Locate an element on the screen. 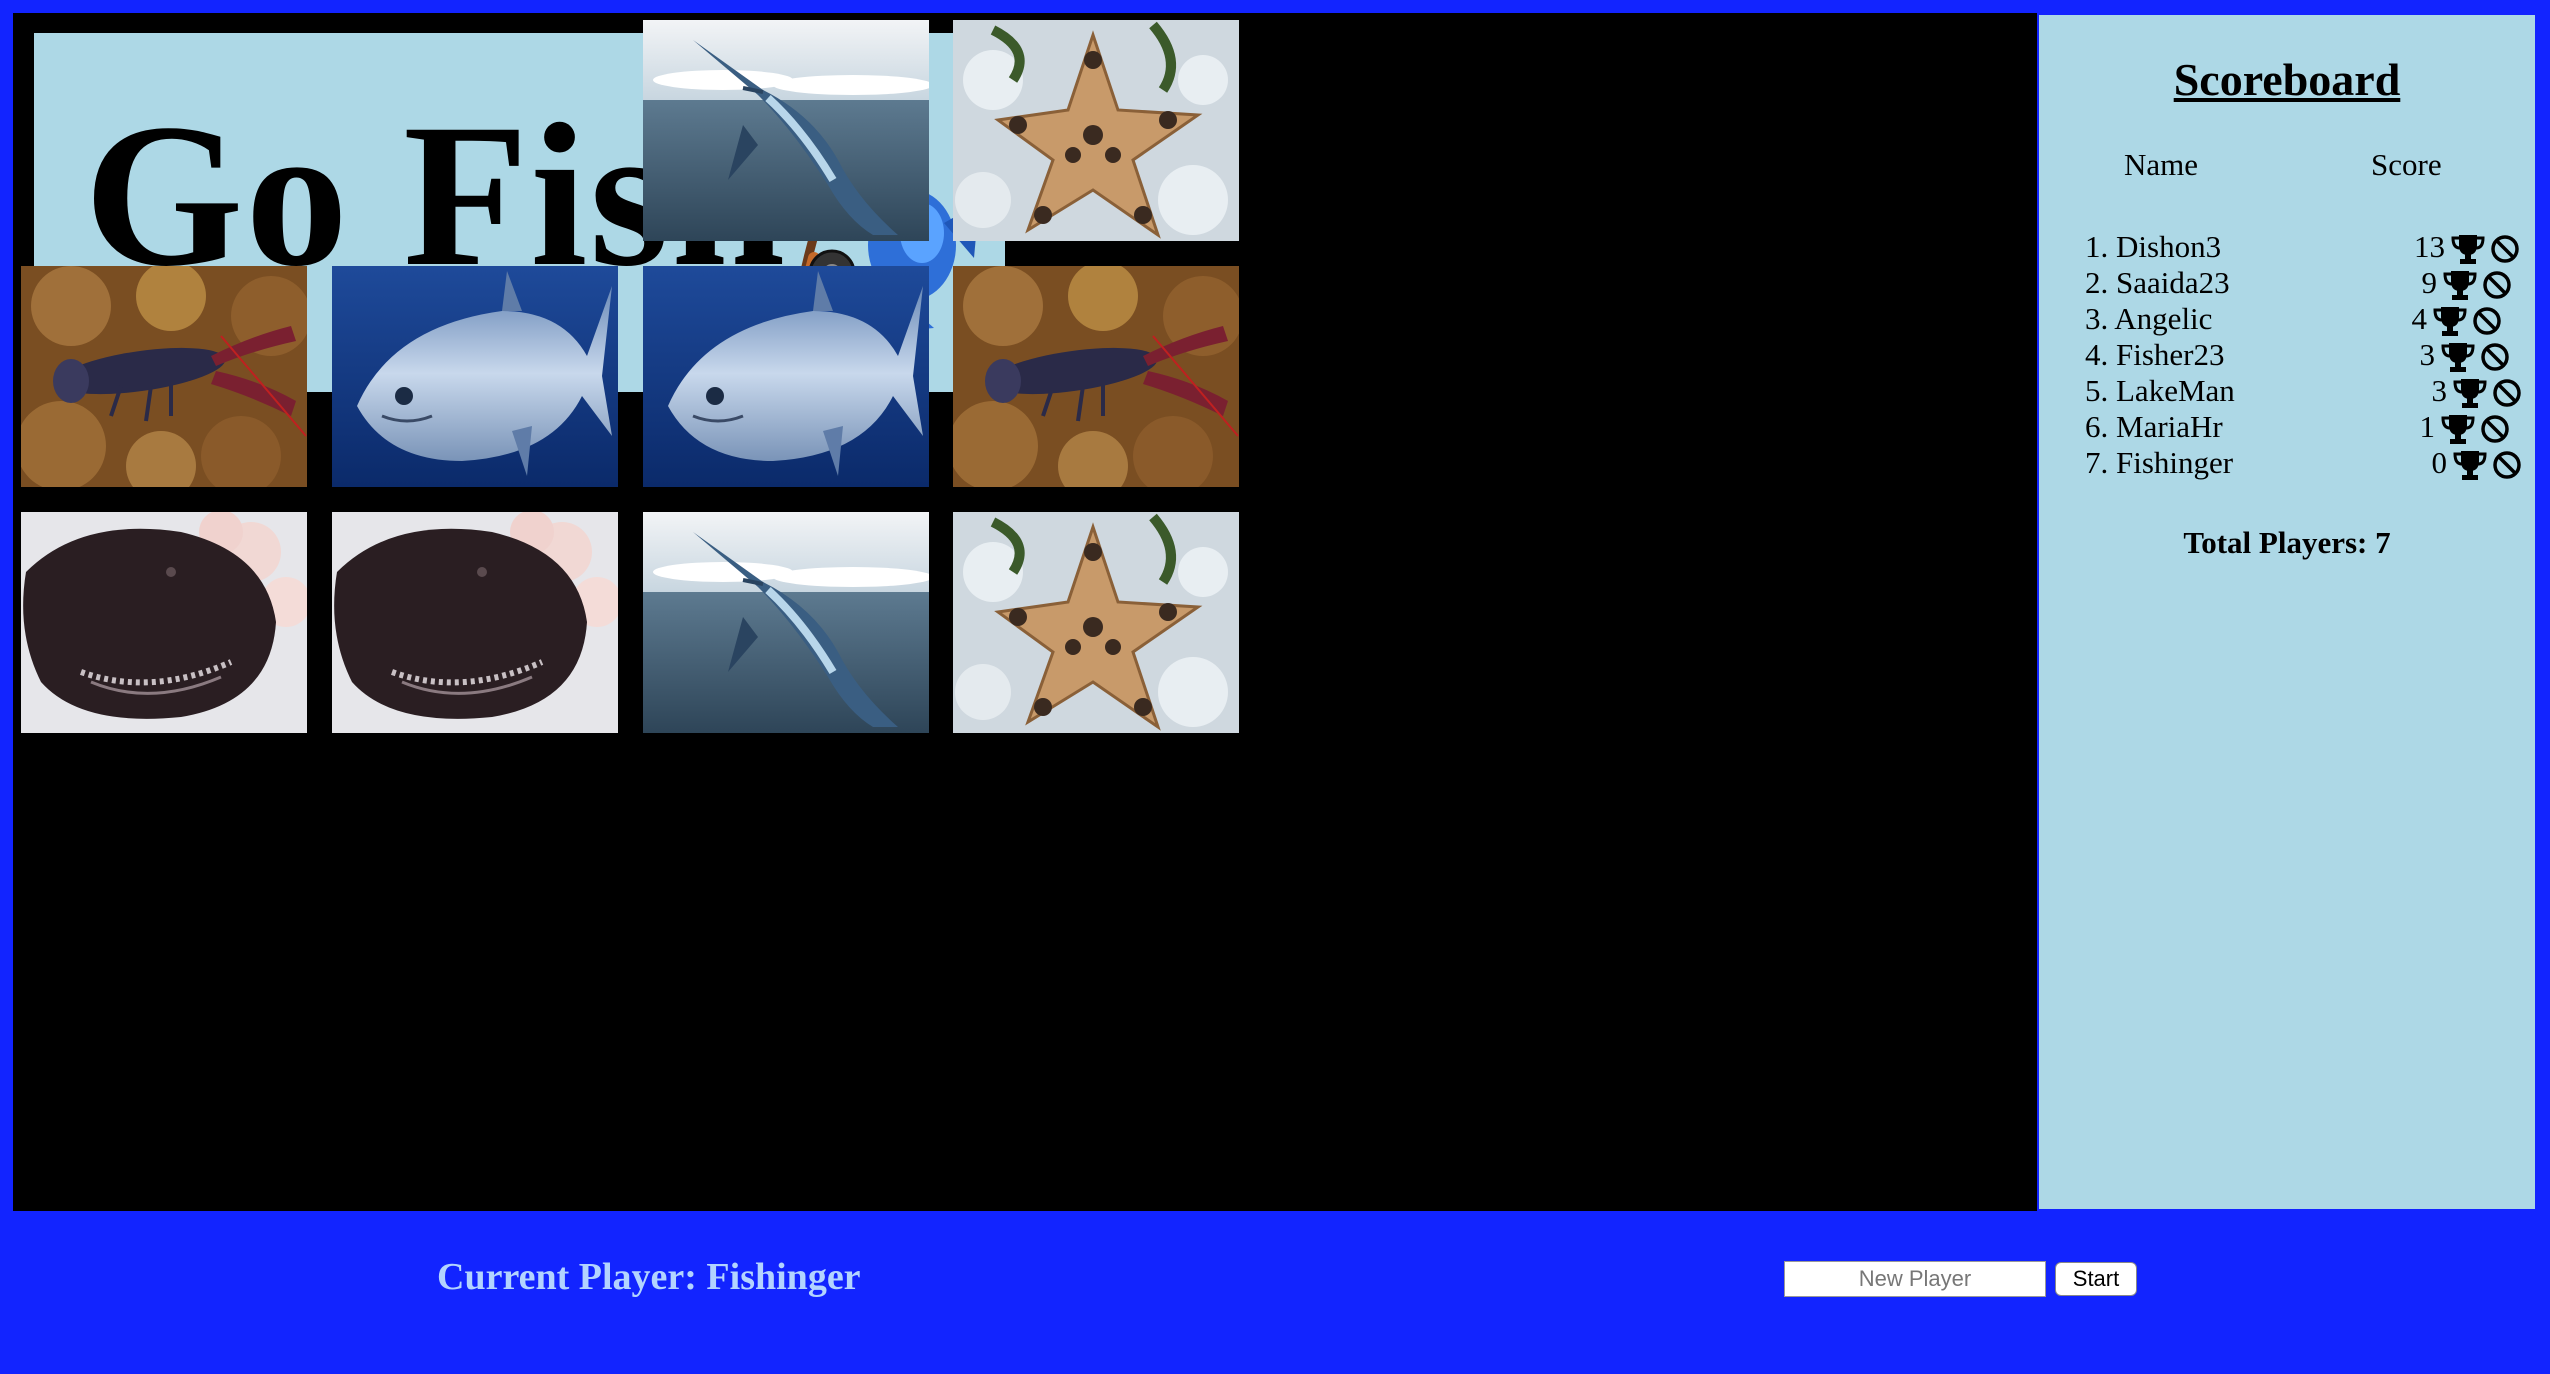 The height and width of the screenshot is (1374, 2550). player-name-text: Fisher23 is located at coordinates (2170, 354).